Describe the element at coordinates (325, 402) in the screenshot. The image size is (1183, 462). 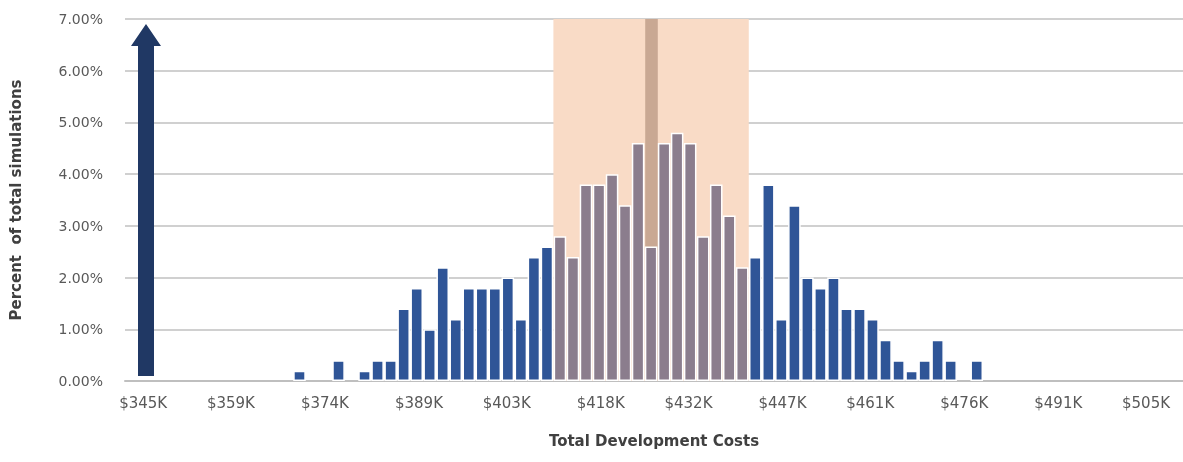
I see `x-tick-label: $374K` at that location.